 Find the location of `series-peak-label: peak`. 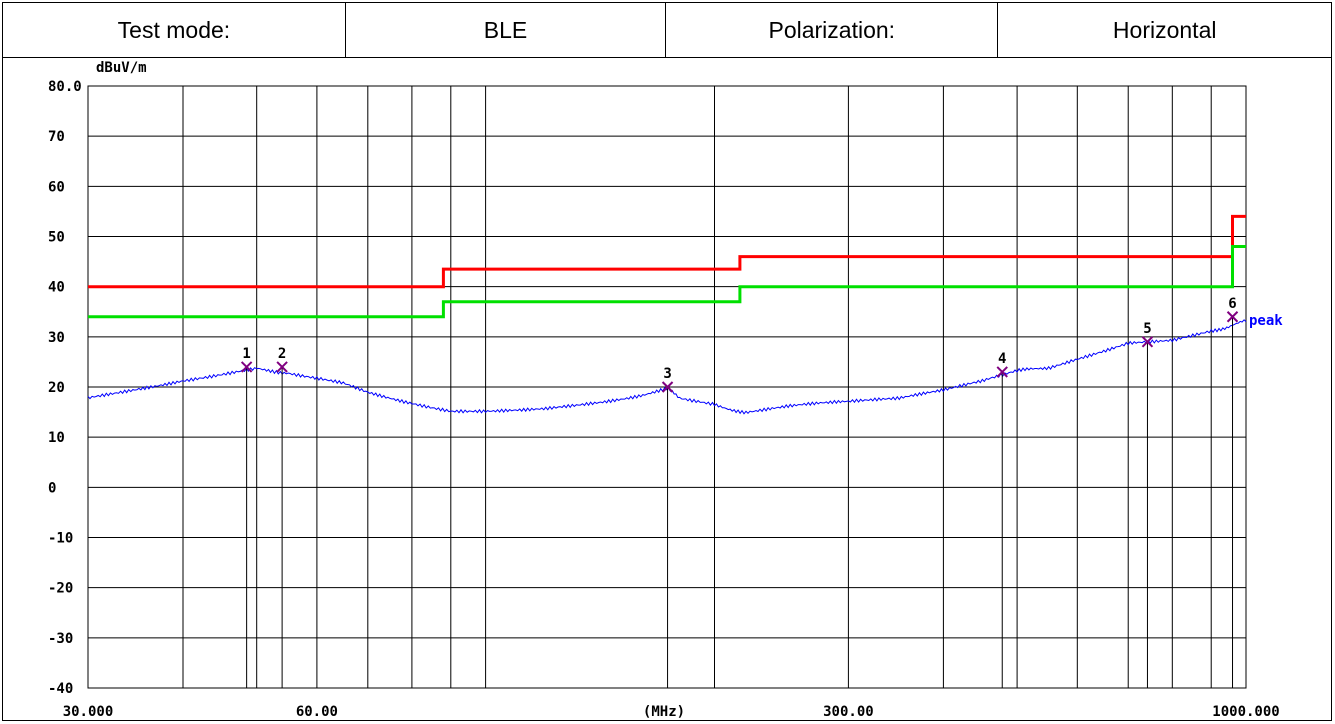

series-peak-label: peak is located at coordinates (1266, 321).